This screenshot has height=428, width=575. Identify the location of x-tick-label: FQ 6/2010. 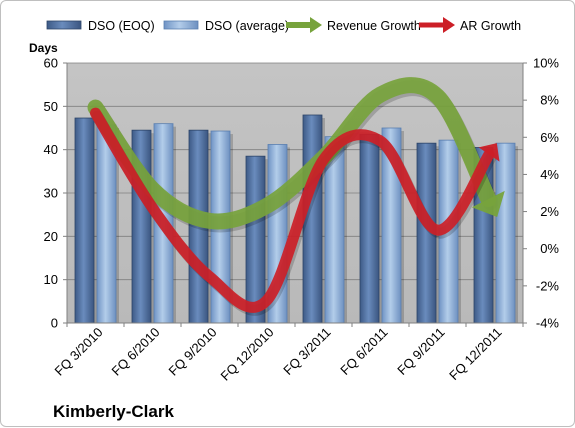
(136, 352).